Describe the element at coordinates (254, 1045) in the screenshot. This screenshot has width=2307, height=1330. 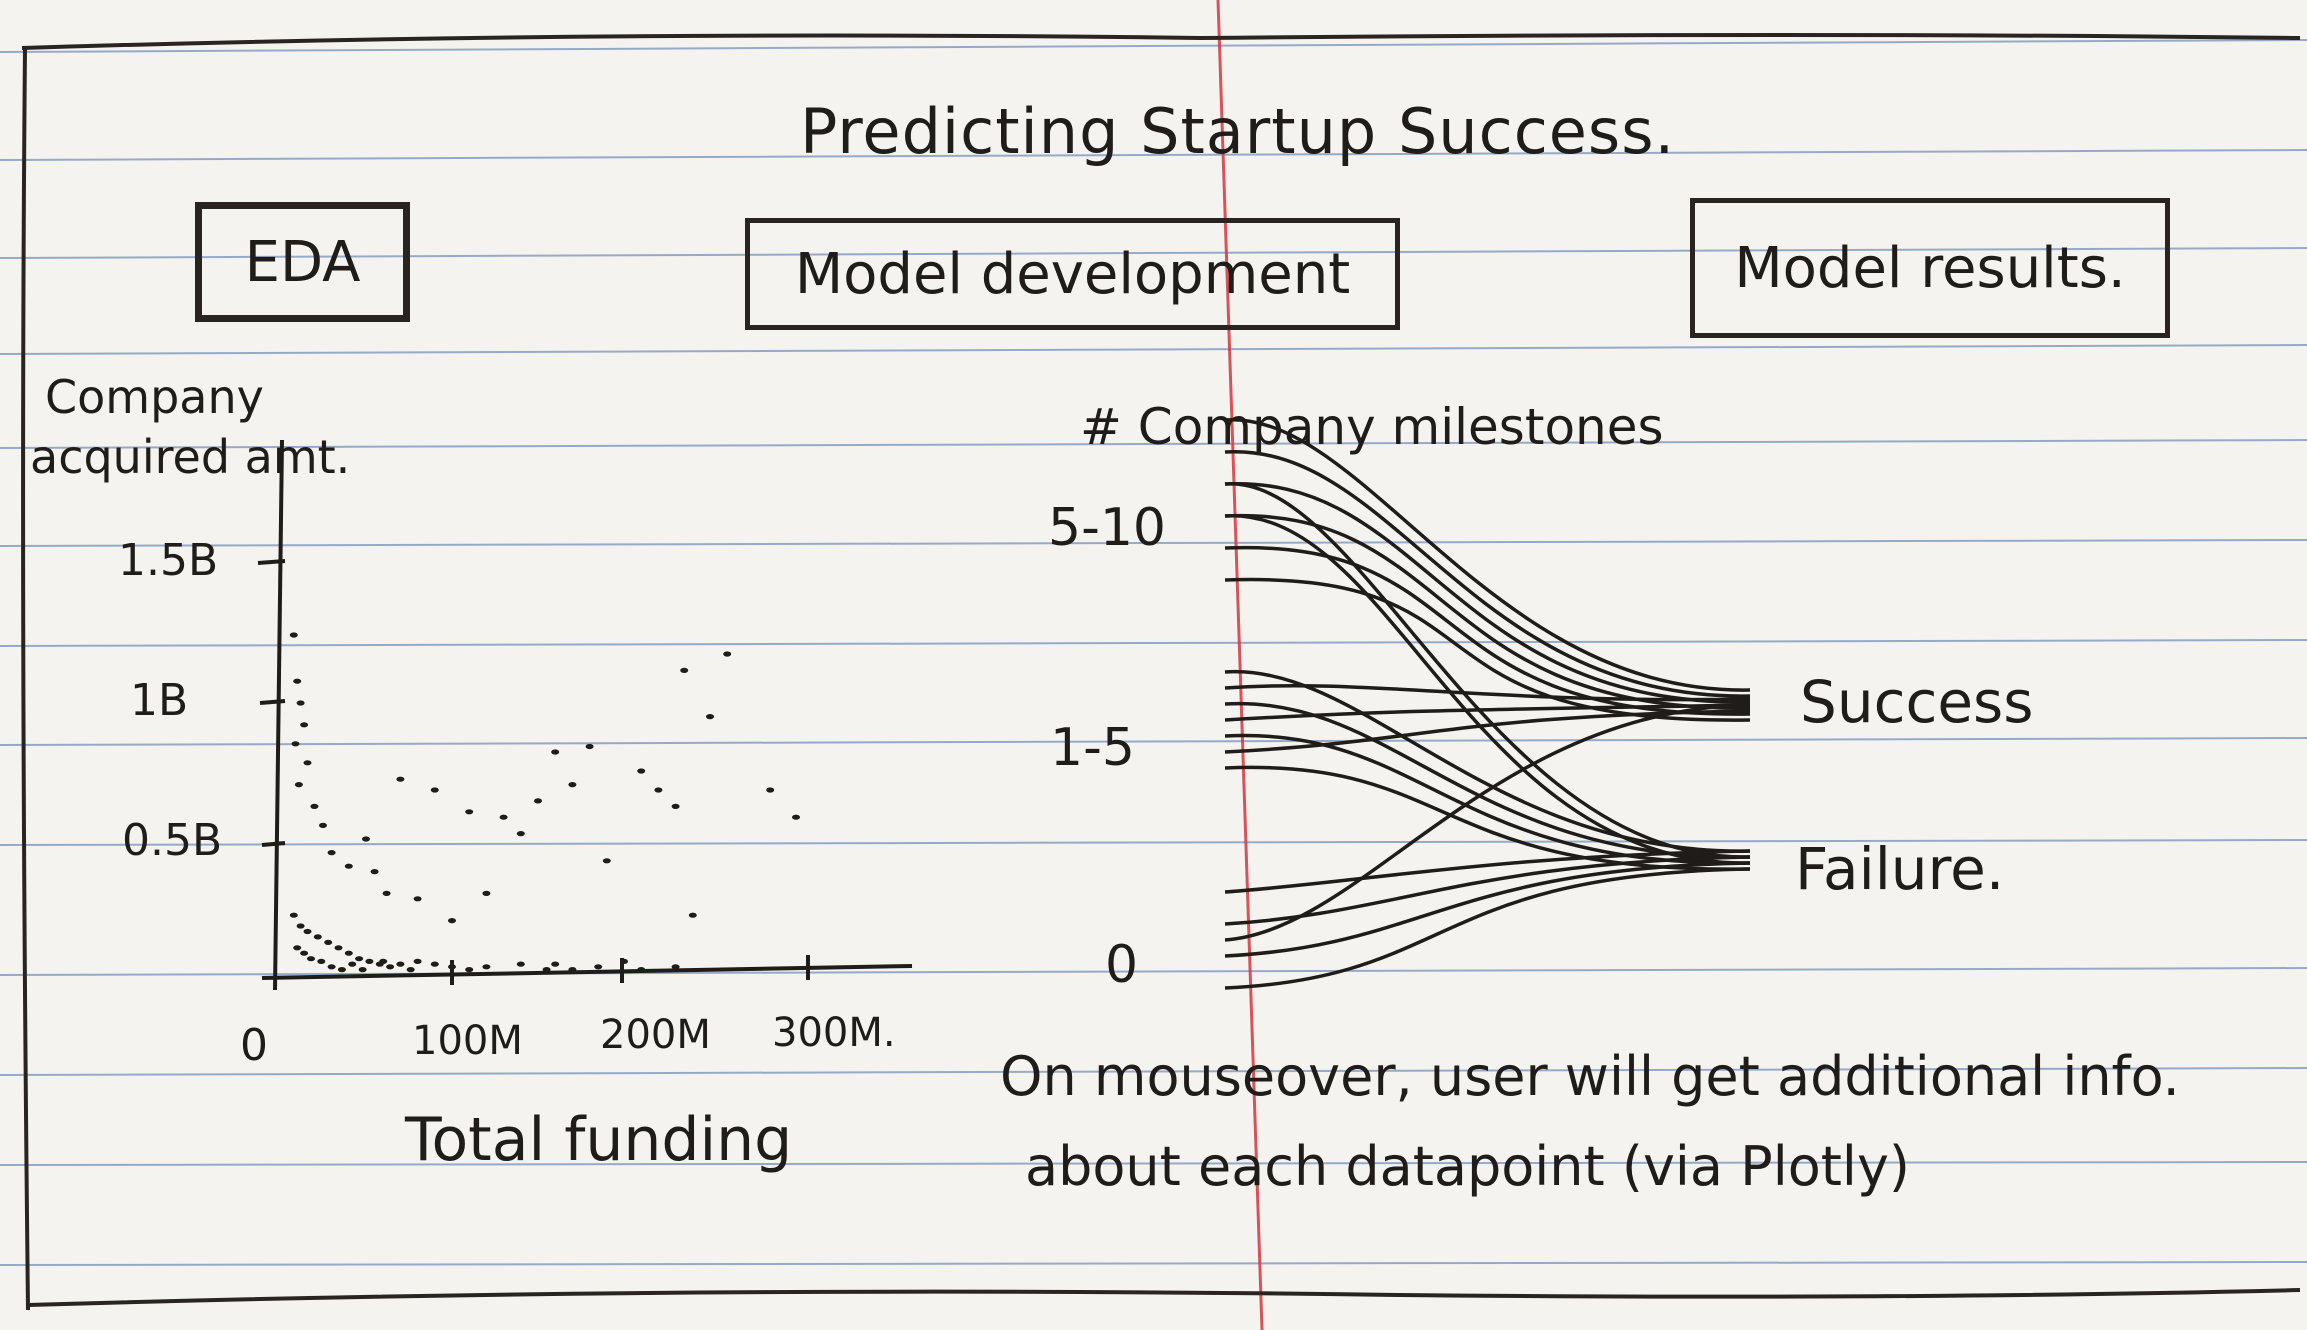
I see `scatter-xtick-0: 0` at that location.